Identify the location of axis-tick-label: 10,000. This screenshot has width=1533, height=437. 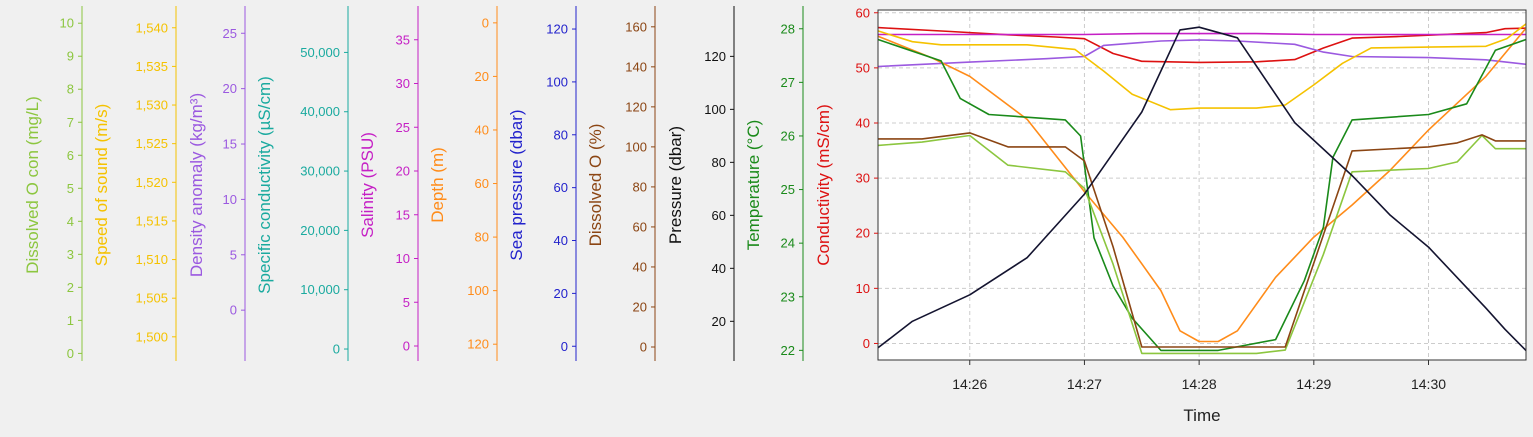
(320, 289).